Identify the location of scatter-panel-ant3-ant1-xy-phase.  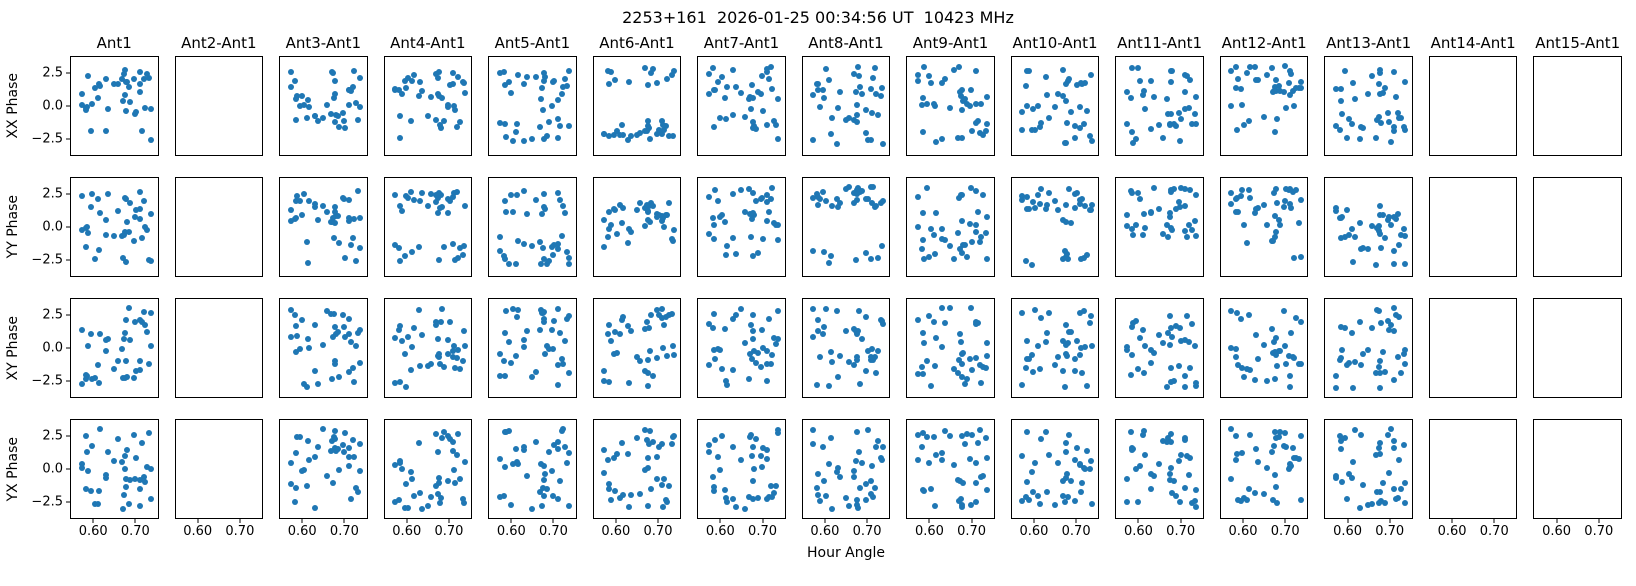
(323, 348).